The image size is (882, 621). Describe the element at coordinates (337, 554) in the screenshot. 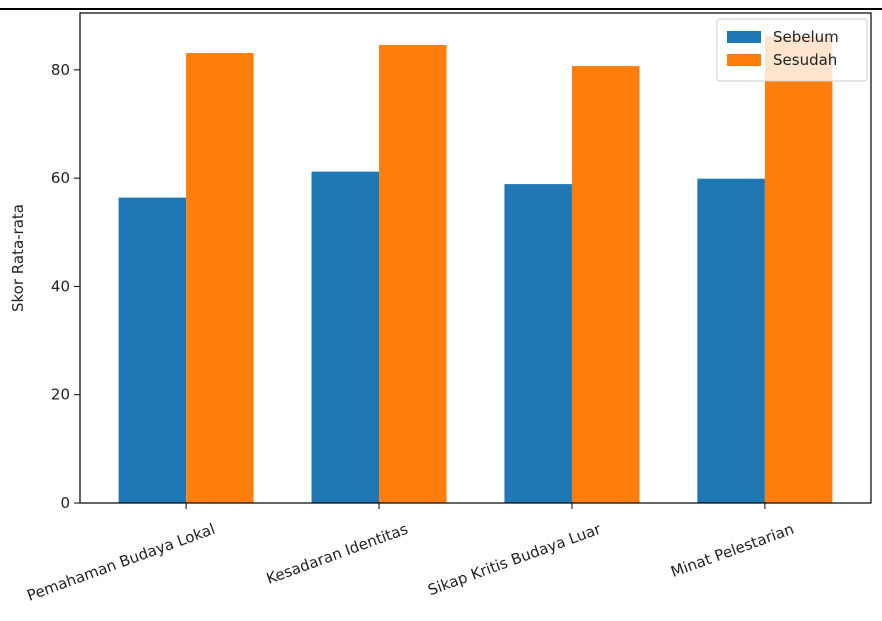

I see `x-tick-label: Kesadaran Identitas` at that location.